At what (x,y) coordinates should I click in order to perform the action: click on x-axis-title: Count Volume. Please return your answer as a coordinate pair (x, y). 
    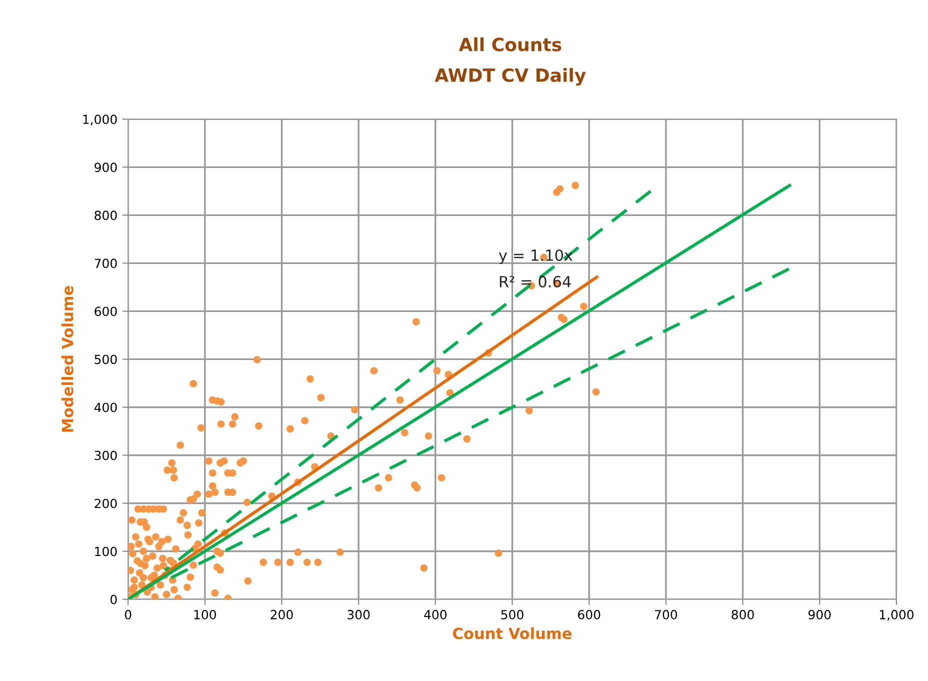
    Looking at the image, I should click on (512, 633).